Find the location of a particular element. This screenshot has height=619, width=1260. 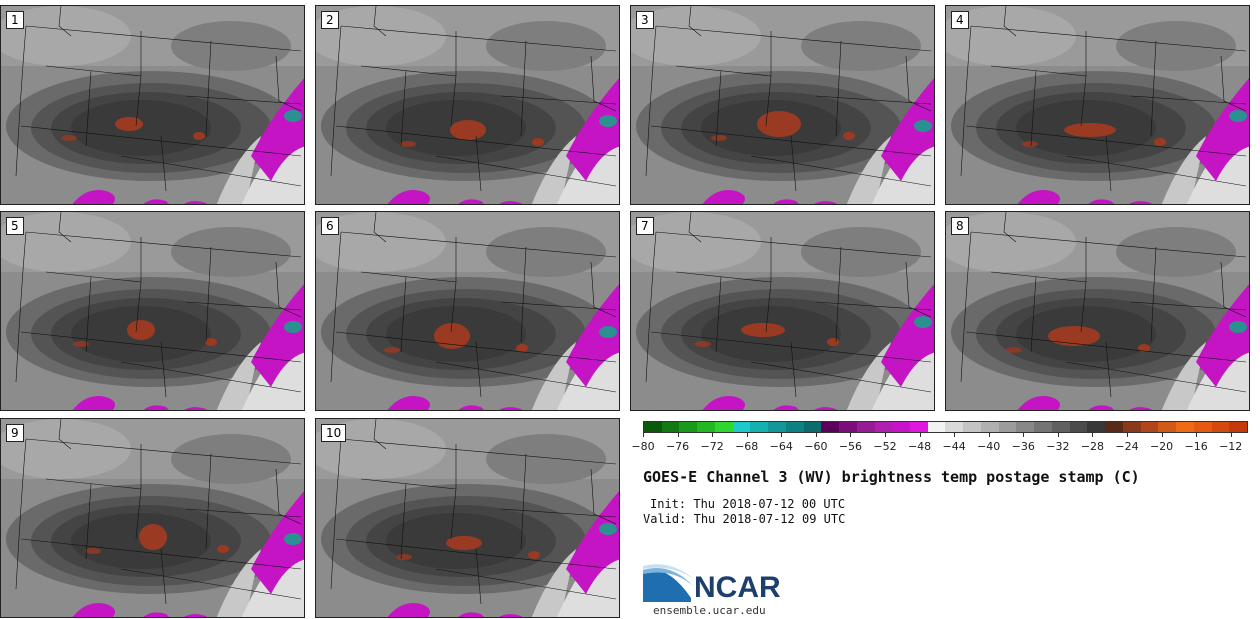

postage-stamp-panel: 2 is located at coordinates (467, 105).